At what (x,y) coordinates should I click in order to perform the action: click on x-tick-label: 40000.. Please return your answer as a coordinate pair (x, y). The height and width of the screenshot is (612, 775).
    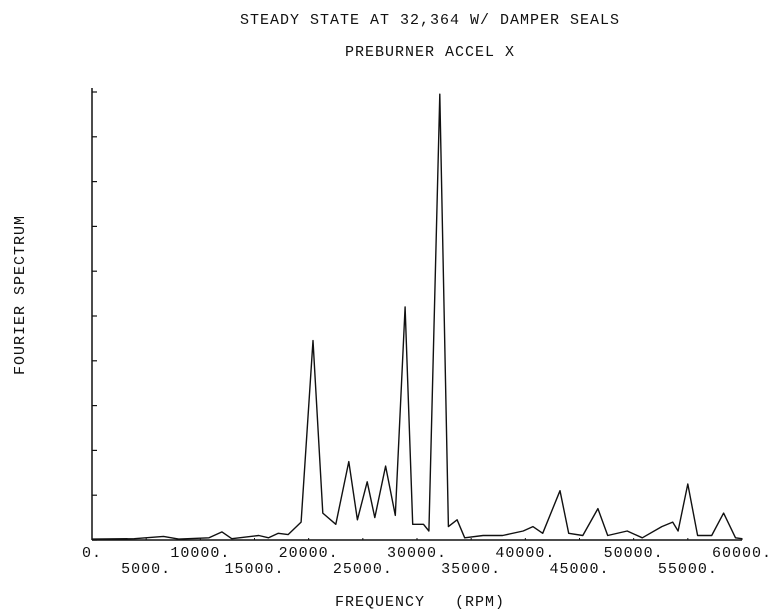
    Looking at the image, I should click on (525, 553).